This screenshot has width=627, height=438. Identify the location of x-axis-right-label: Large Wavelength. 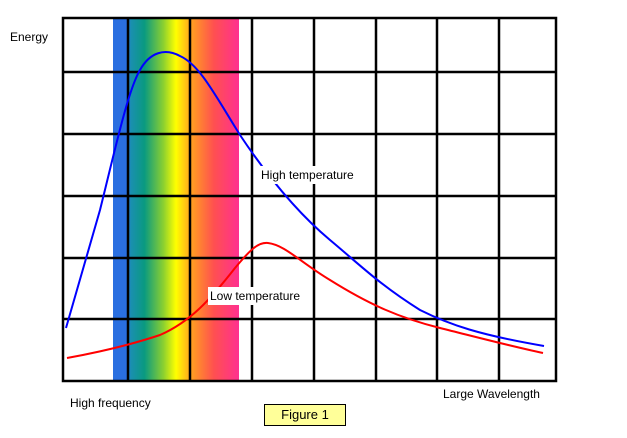
(491, 394).